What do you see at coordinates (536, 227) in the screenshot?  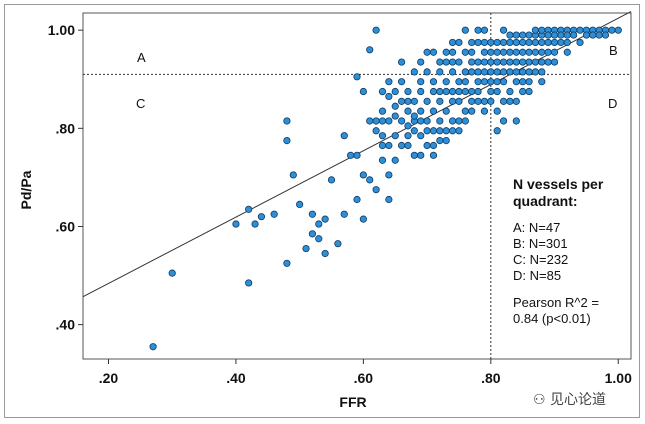 I see `legend-item-a: A: N=47` at bounding box center [536, 227].